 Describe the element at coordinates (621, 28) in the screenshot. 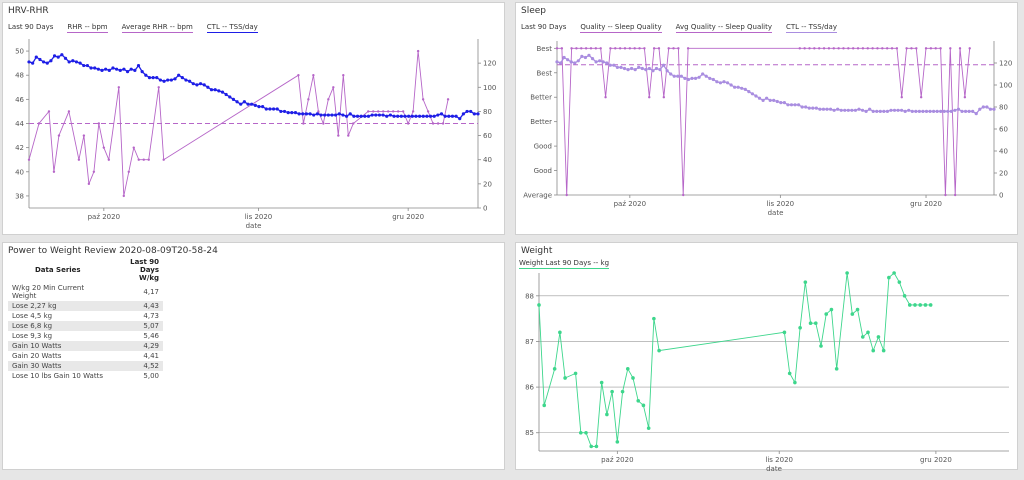

I see `legend-item-quality: Quality -- Sleep Quality` at that location.